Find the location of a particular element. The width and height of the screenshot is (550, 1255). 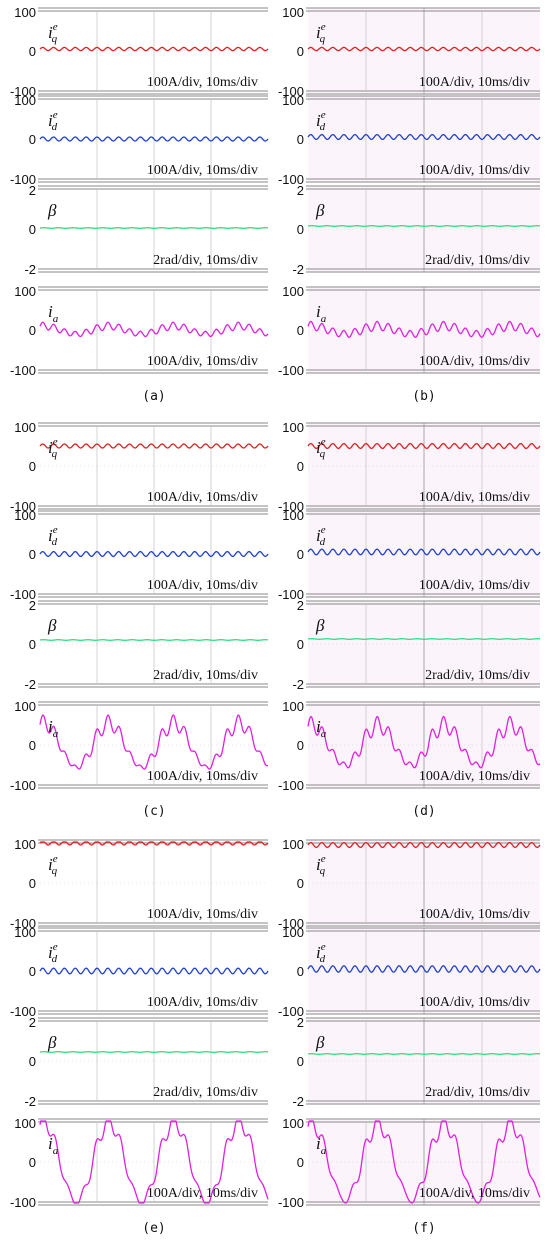

scale-label: 2rad/div, 10ms/div is located at coordinates (477, 260).